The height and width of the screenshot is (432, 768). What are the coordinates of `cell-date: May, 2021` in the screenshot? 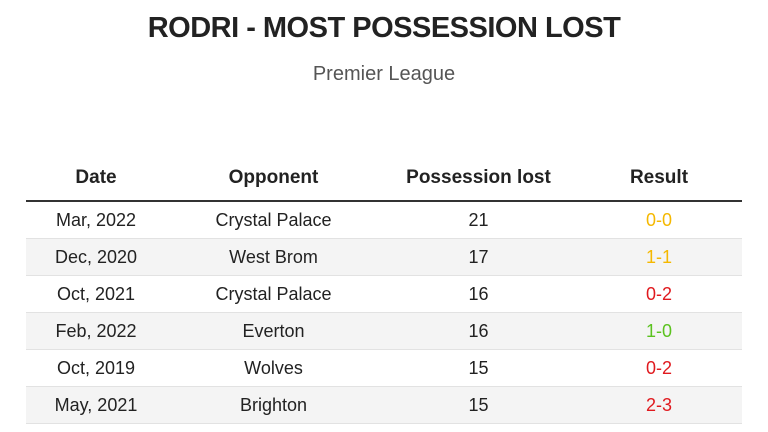 It's located at (96, 404).